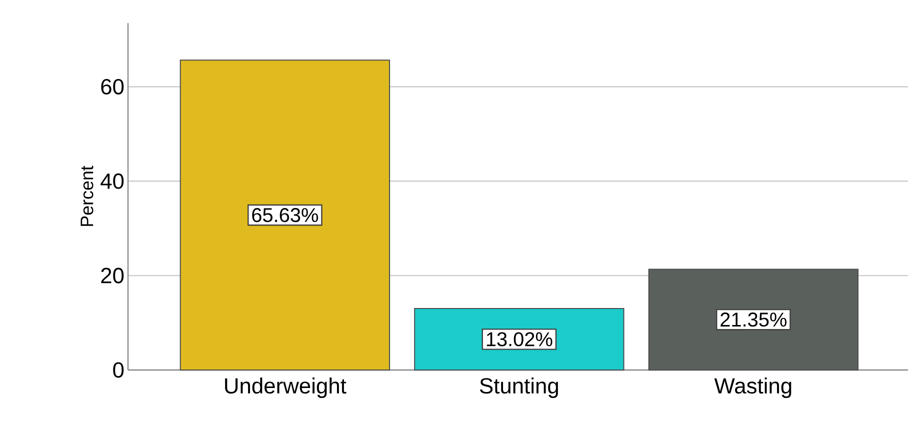 The height and width of the screenshot is (428, 910). I want to click on data-label: 21.35%, so click(753, 319).